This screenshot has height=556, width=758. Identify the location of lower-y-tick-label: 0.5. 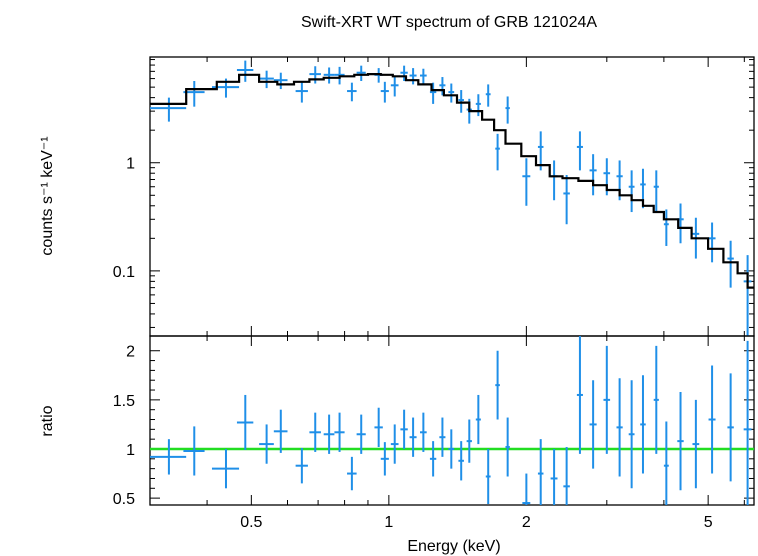
(124, 499).